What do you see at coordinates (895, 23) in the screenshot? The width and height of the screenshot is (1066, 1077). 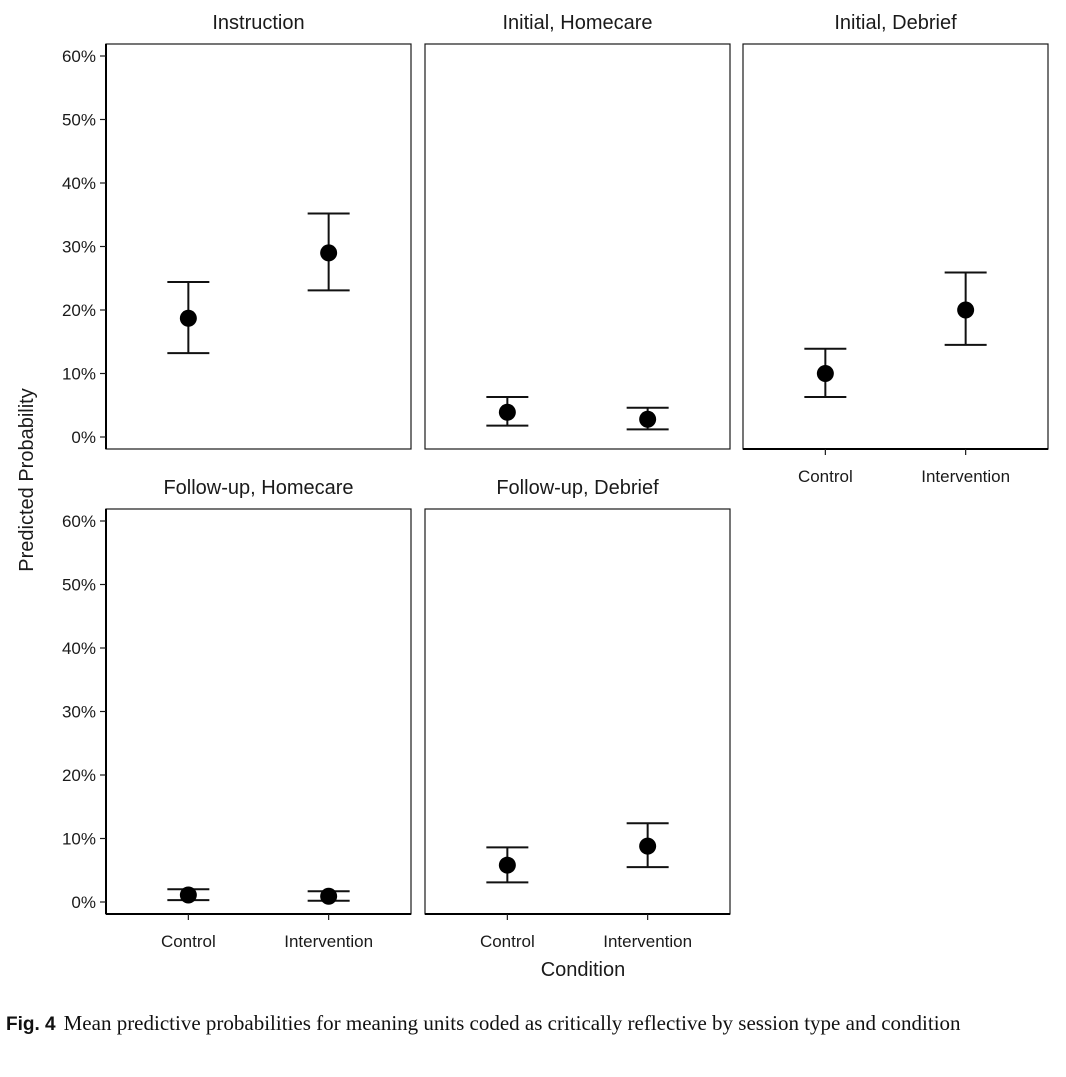 I see `panel-title: Initial, Debrief` at bounding box center [895, 23].